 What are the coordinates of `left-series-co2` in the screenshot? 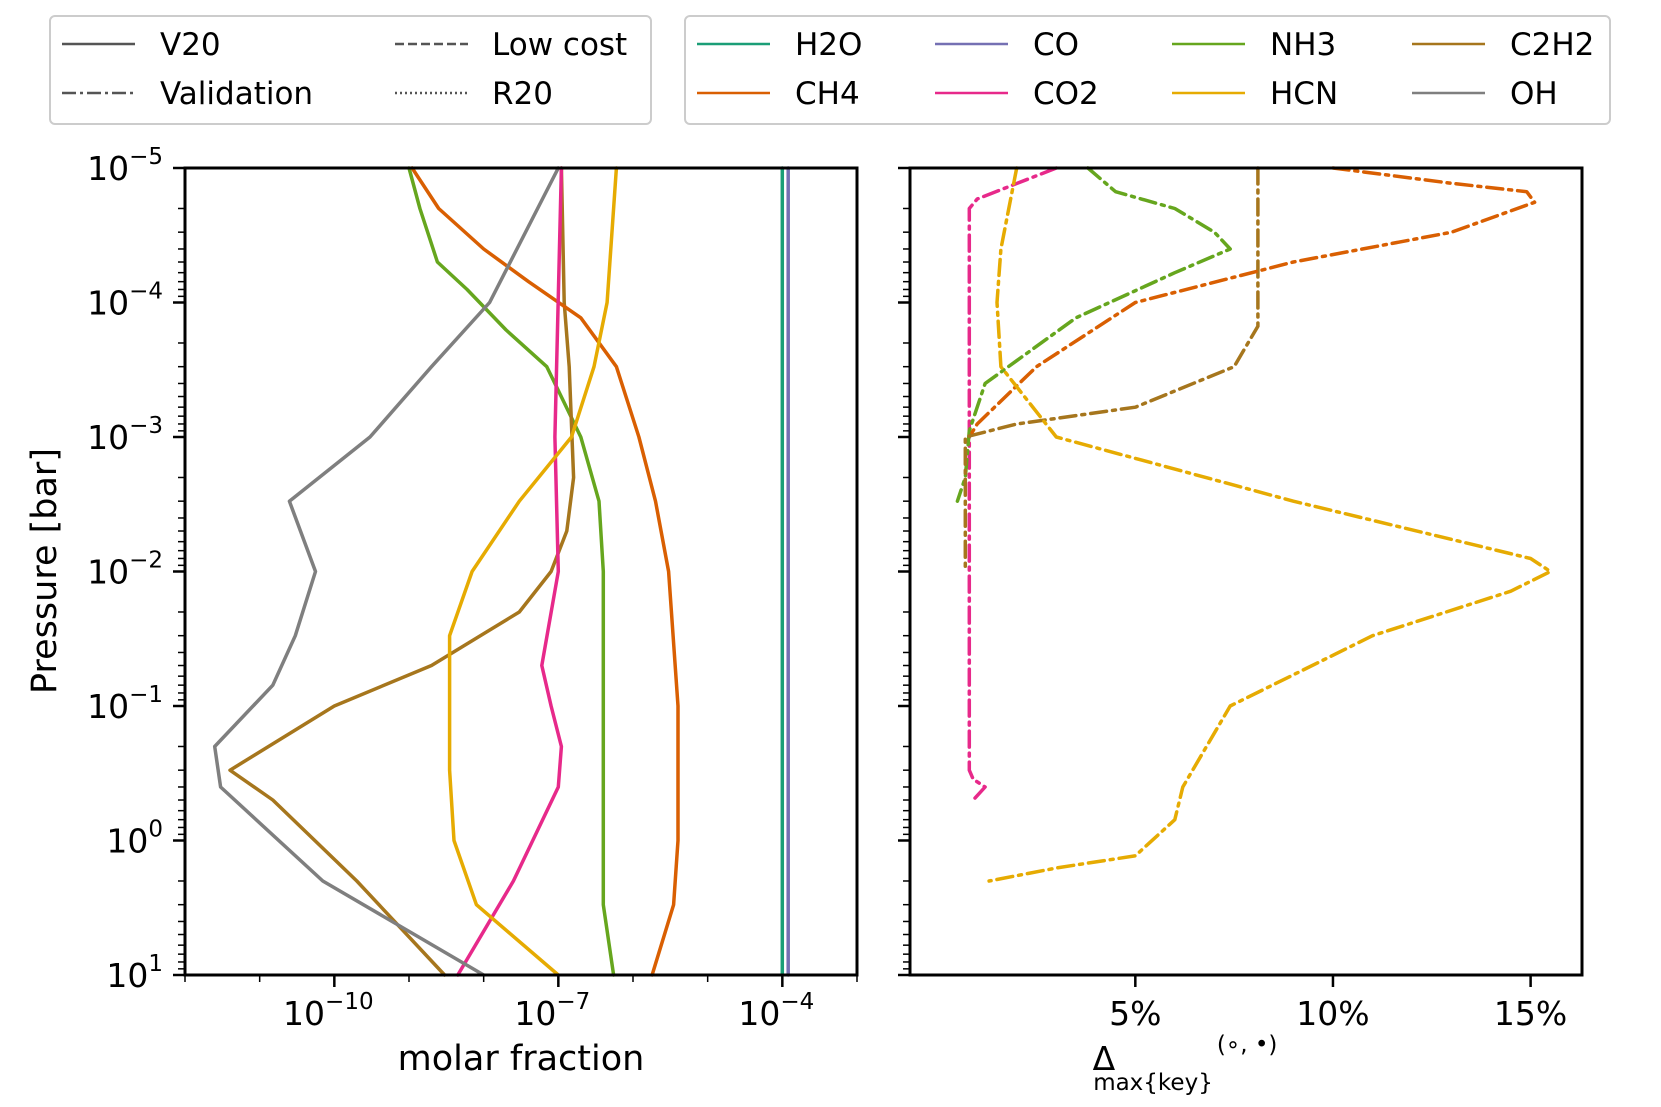 It's located at (510, 571).